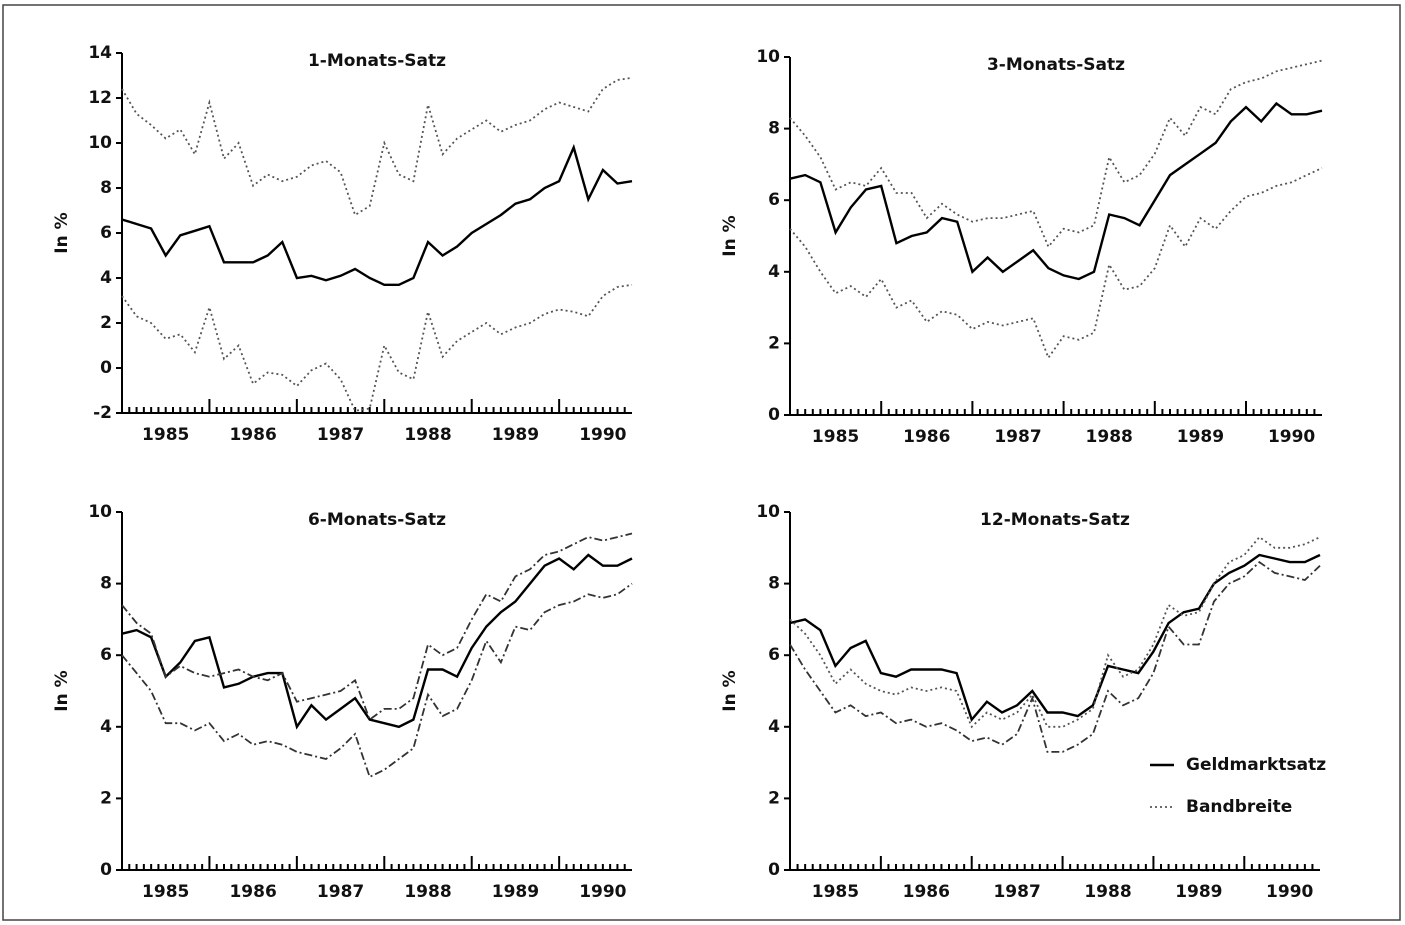 This screenshot has height=925, width=1405. What do you see at coordinates (1056, 65) in the screenshot?
I see `chart-title: 3-Monats-Satz` at bounding box center [1056, 65].